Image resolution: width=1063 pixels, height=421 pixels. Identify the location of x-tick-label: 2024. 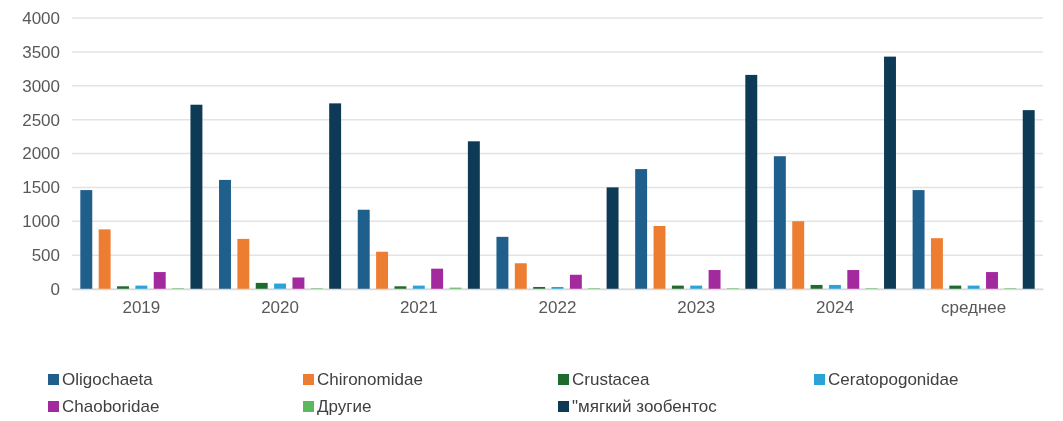
(835, 308).